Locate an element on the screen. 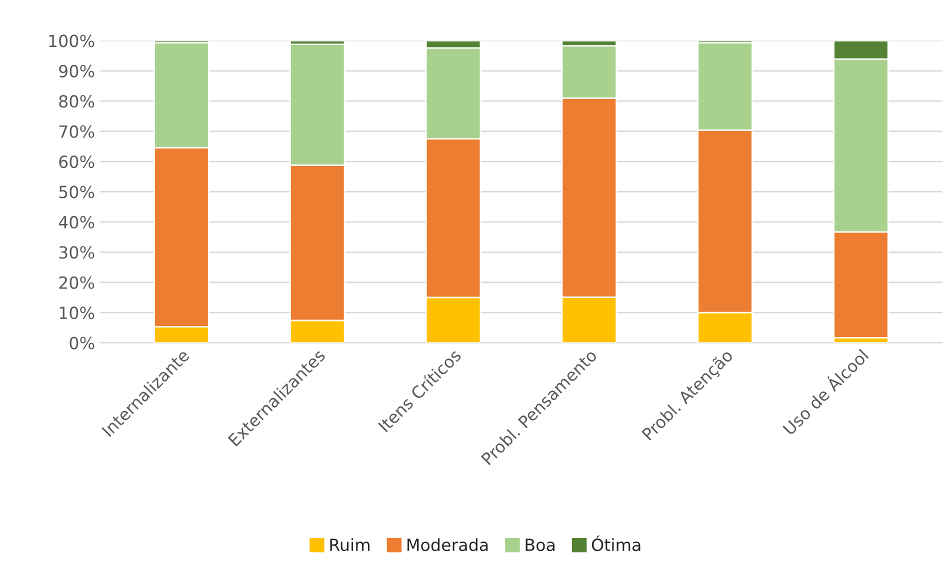  y-tick-label: 20% is located at coordinates (76, 282).